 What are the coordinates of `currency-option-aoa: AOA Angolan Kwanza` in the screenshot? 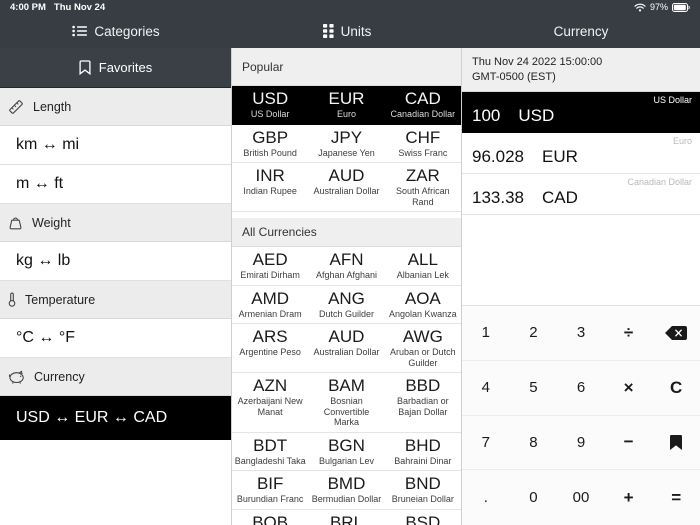 It's located at (423, 303).